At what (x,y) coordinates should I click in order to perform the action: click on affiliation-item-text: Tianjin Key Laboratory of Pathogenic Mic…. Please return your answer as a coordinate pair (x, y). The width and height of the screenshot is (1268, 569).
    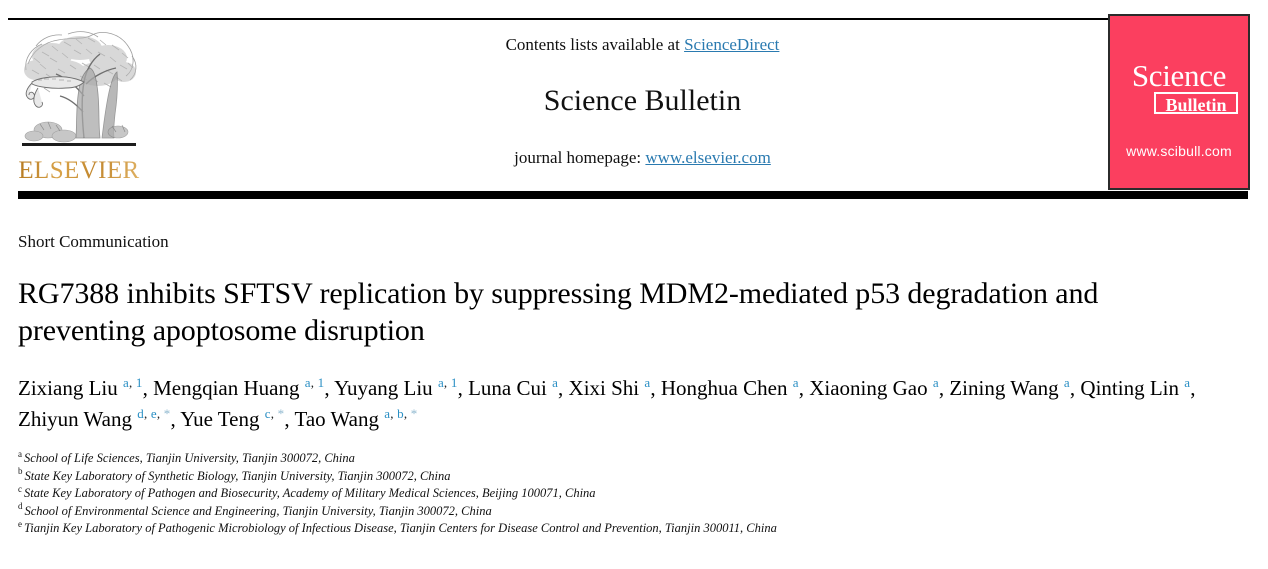
    Looking at the image, I should click on (400, 528).